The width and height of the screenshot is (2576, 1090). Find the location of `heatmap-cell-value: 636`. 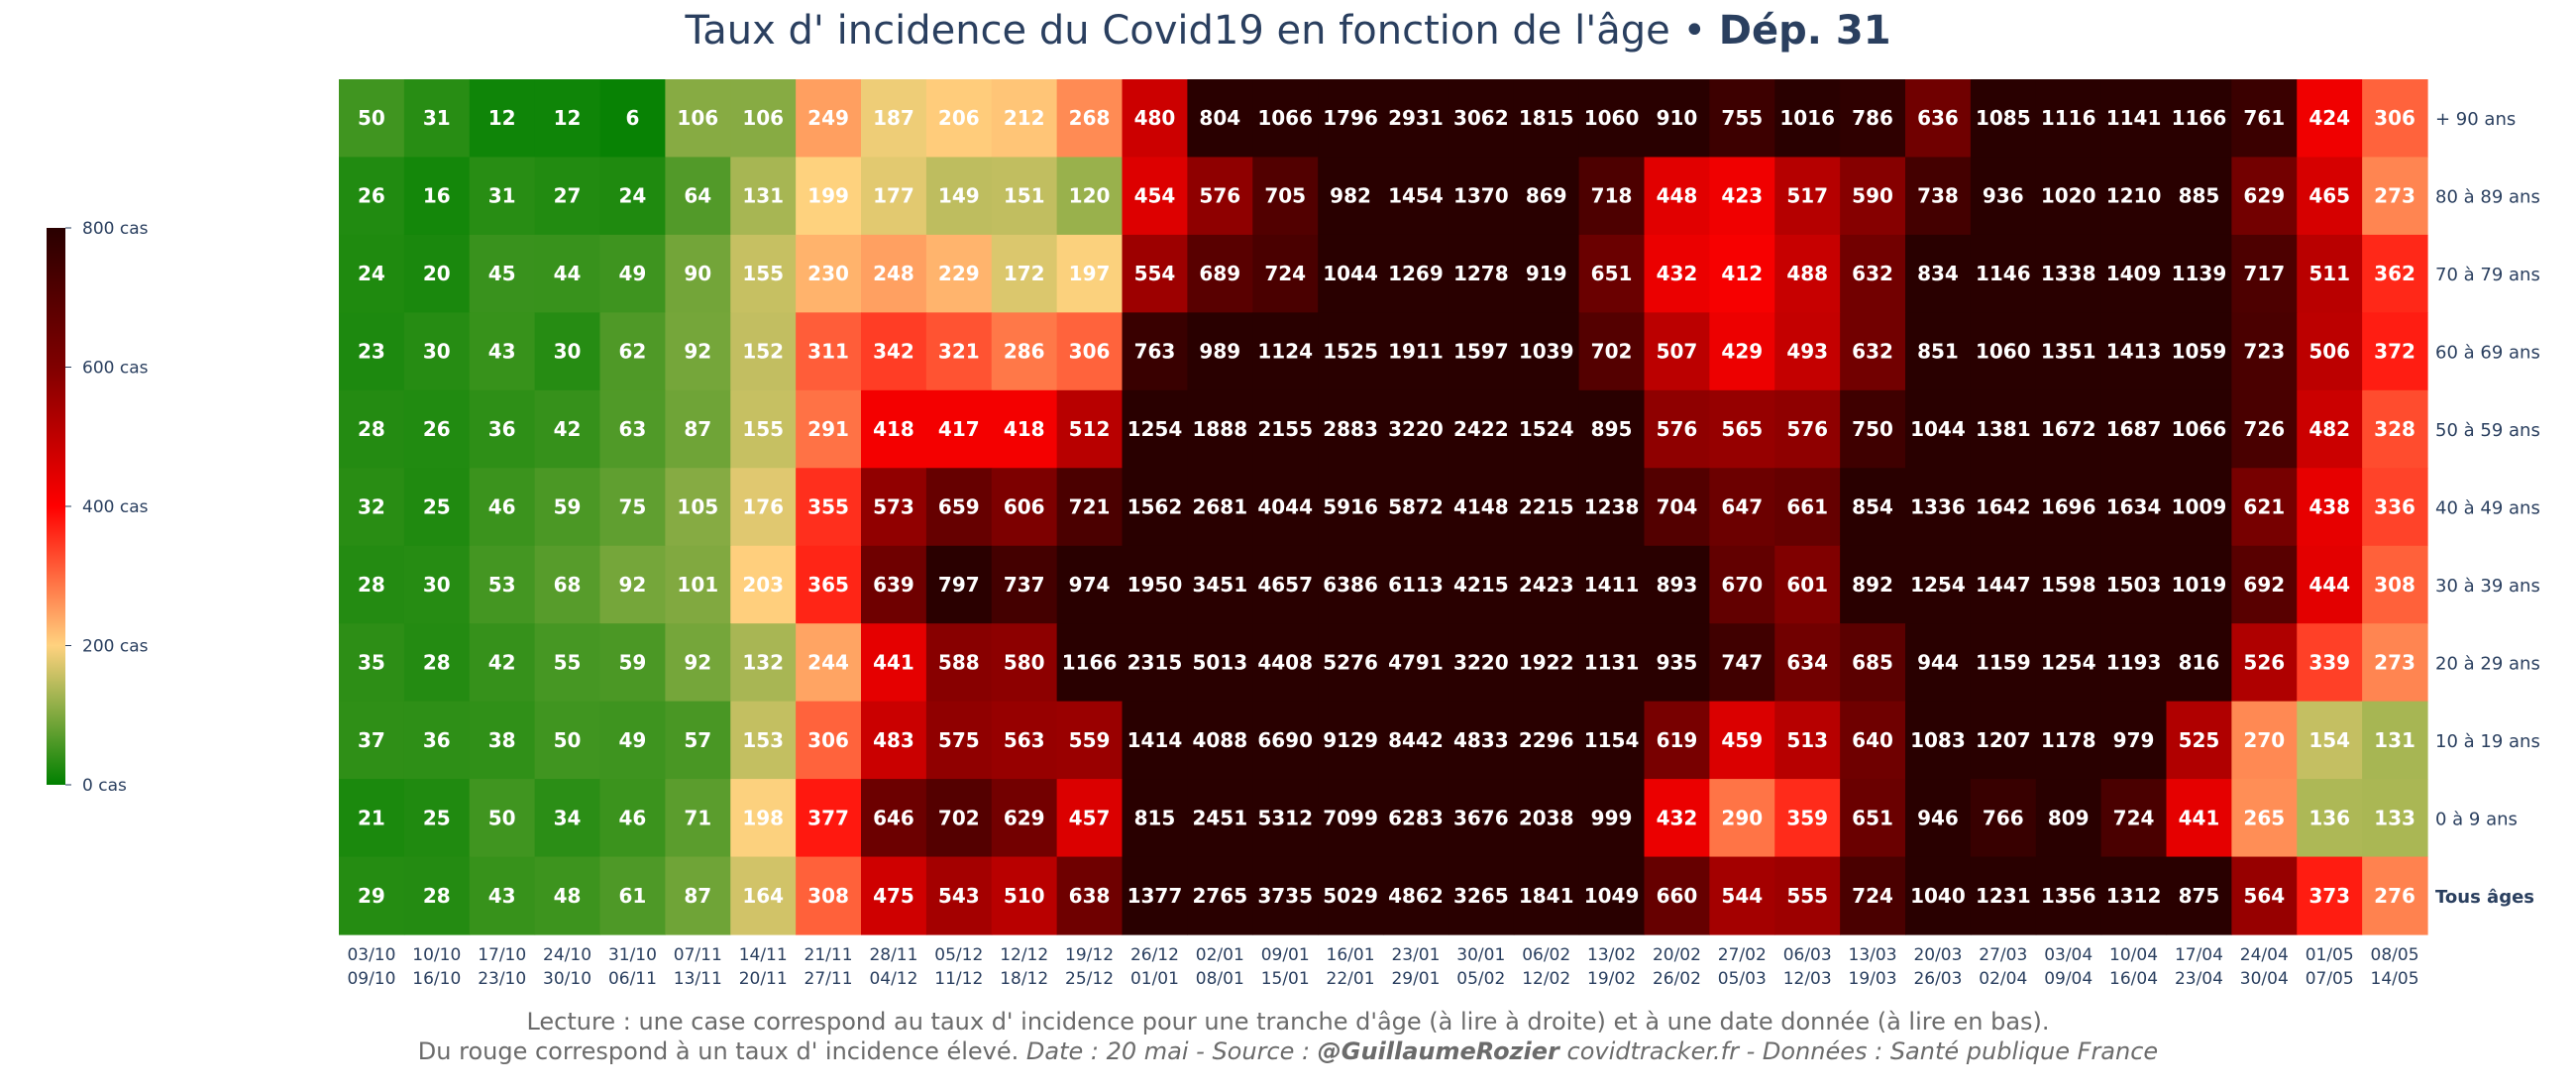

heatmap-cell-value: 636 is located at coordinates (1938, 118).